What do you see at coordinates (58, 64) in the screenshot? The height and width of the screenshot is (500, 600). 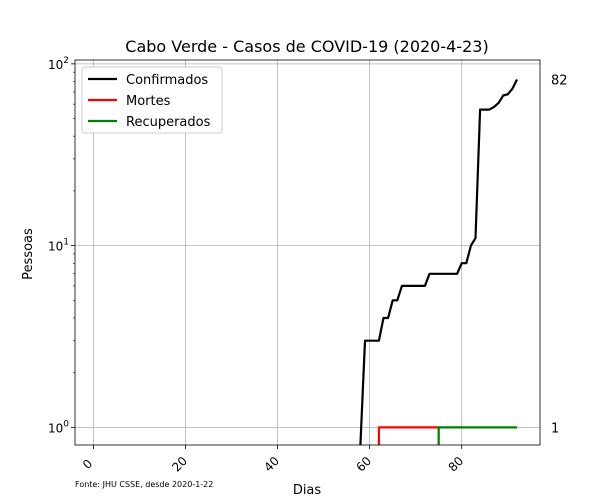 I see `y-tick-label: 10²` at bounding box center [58, 64].